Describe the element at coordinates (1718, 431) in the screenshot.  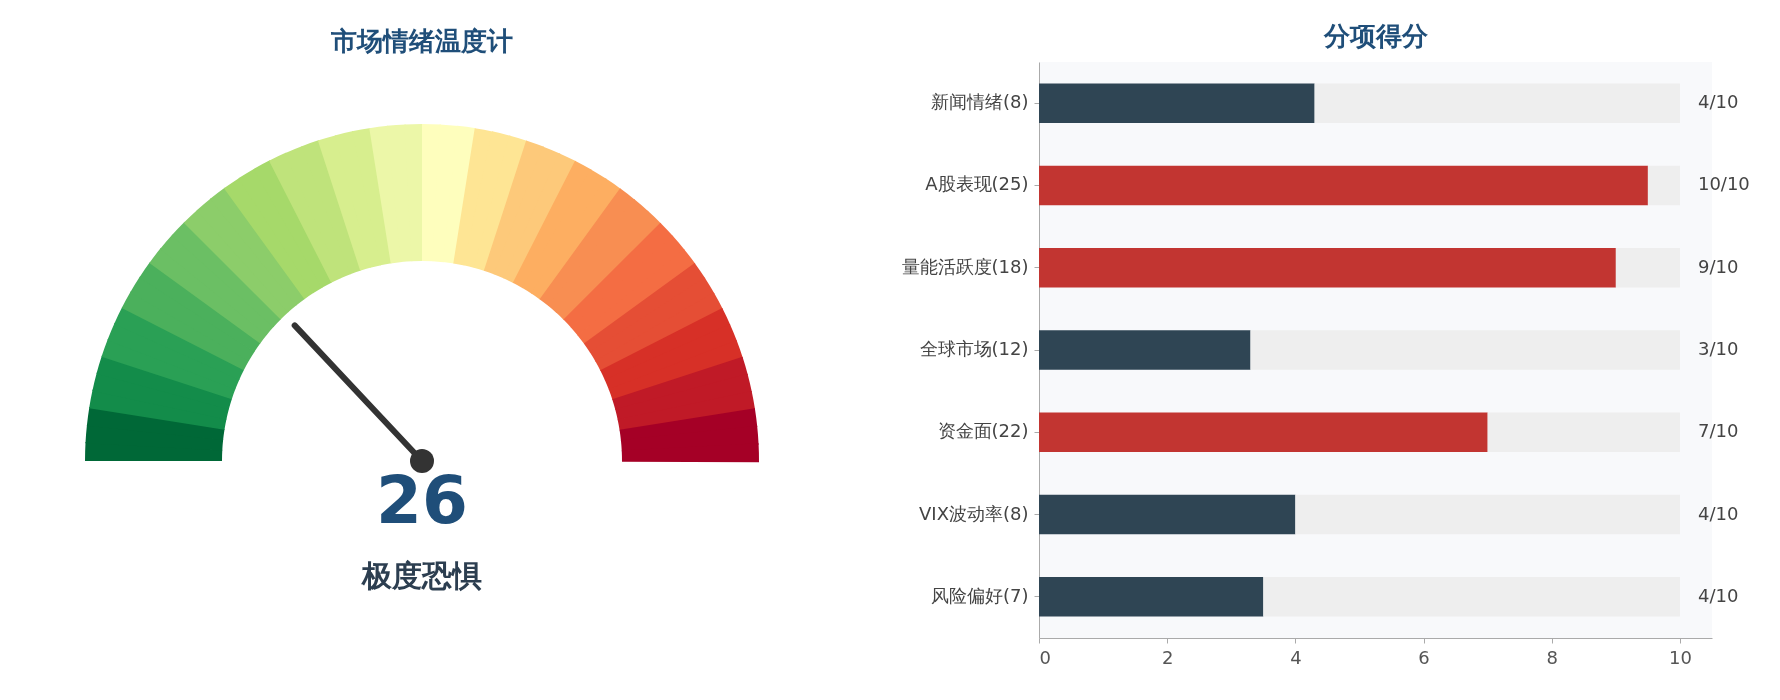
I see `annotation: 7/10` at that location.